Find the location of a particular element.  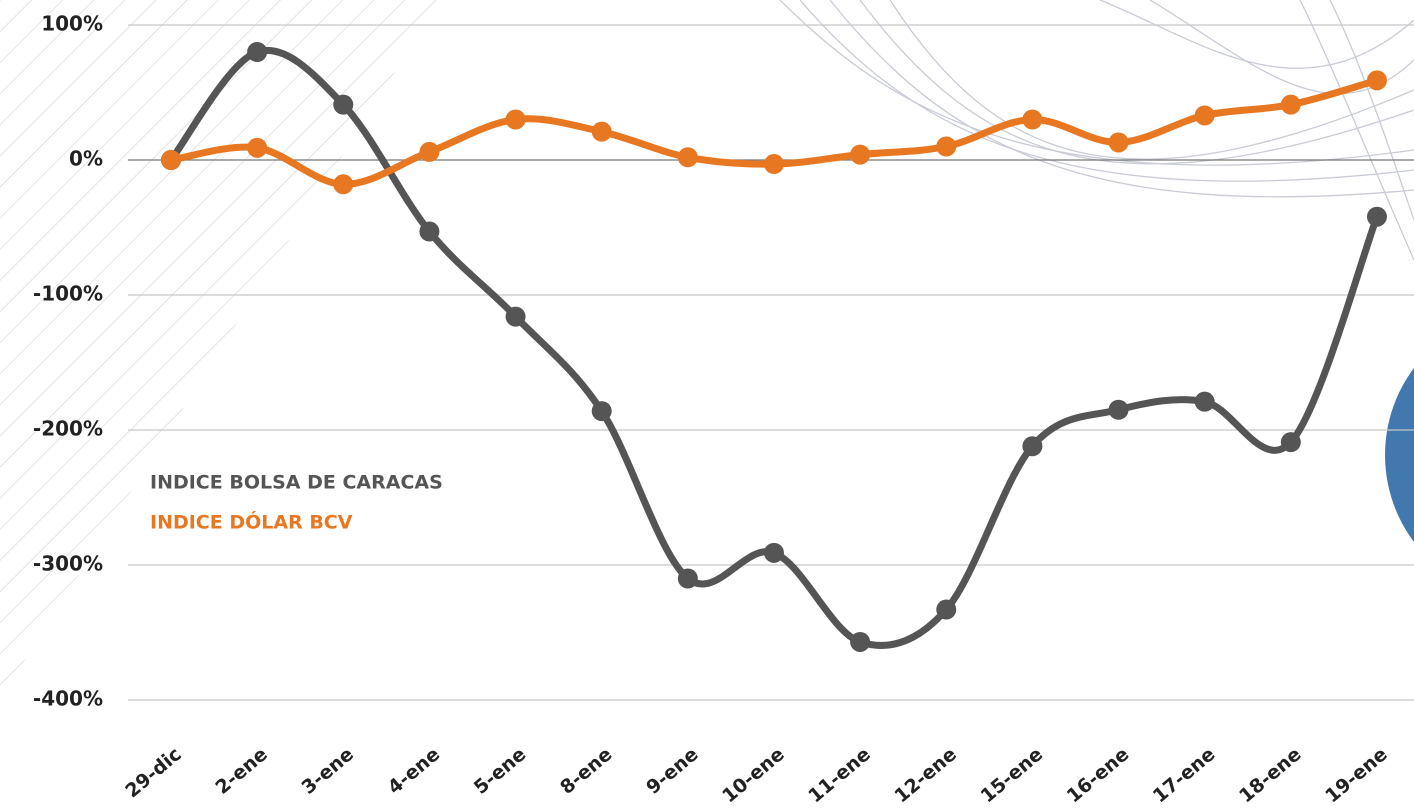

x-tick-label: 16-ene is located at coordinates (1098, 775).